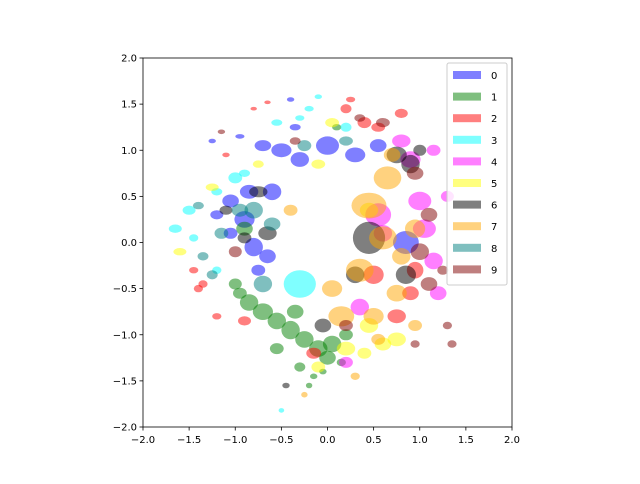 The image size is (640, 484). Describe the element at coordinates (466, 440) in the screenshot. I see `x-tick-label: 1.5` at that location.